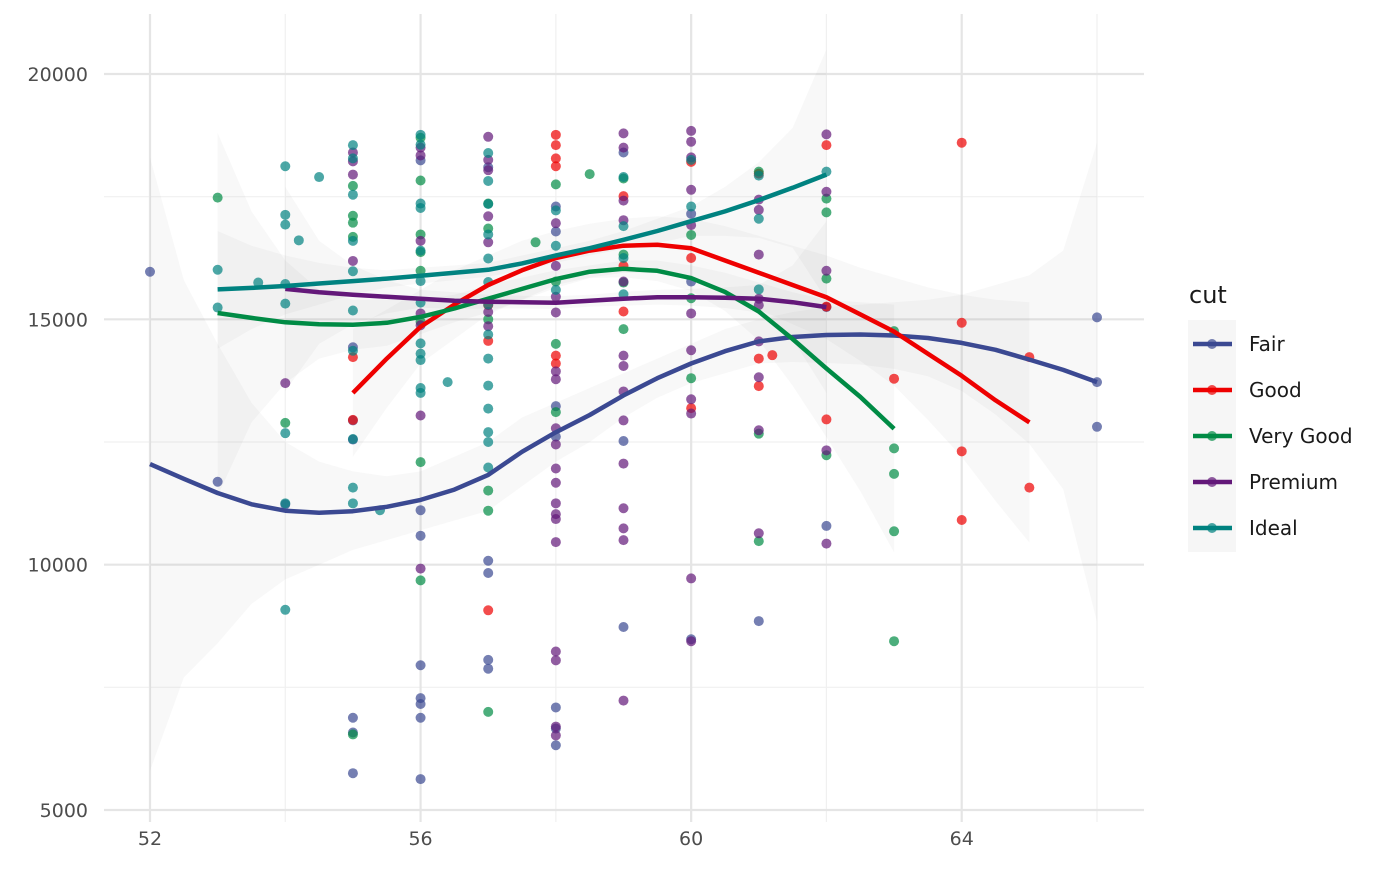 This screenshot has width=1400, height=870. I want to click on y-tick-label: 15000, so click(58, 320).